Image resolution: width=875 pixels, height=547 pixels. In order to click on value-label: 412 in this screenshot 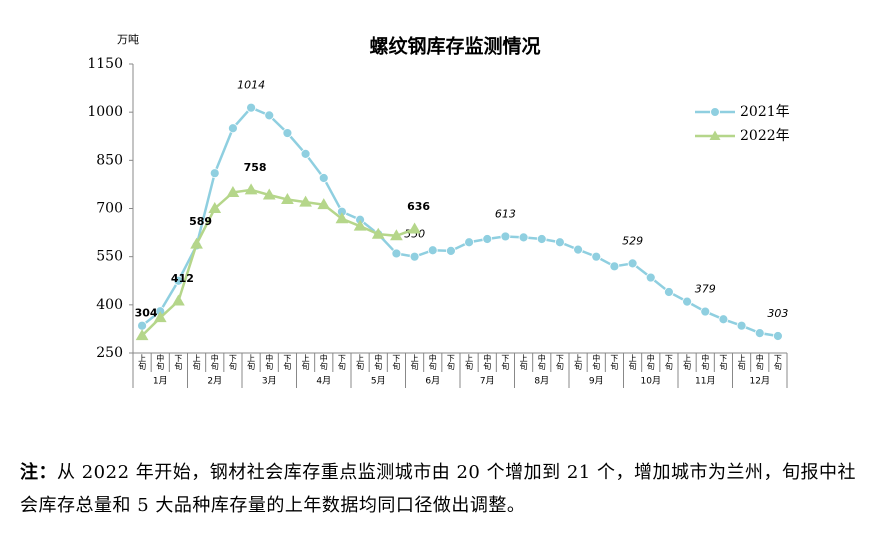, I will do `click(182, 278)`.